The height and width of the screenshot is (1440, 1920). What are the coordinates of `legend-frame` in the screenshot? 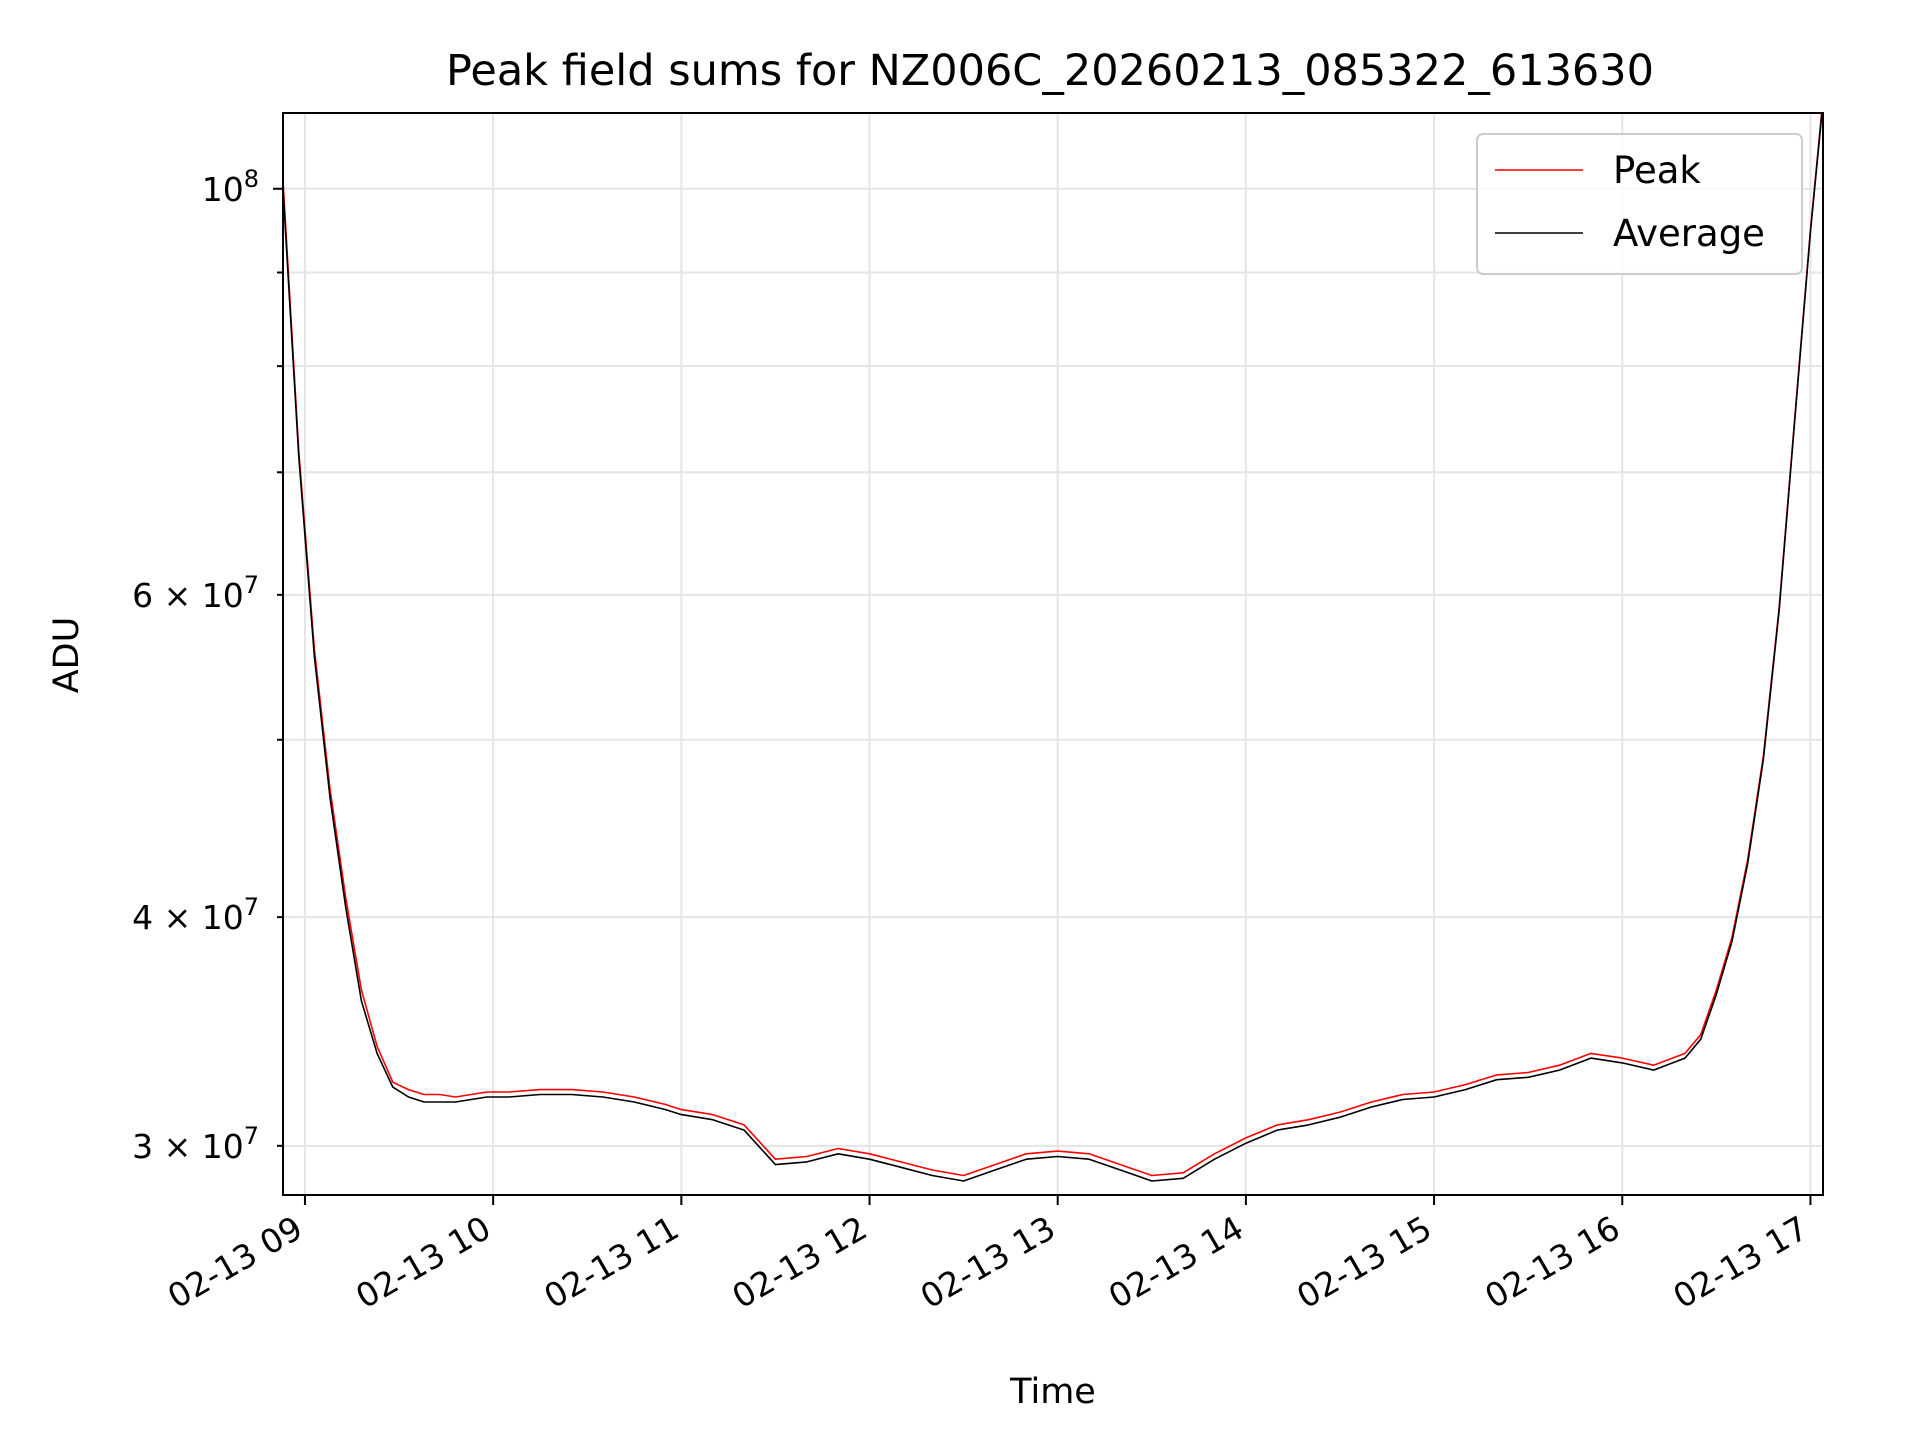 It's located at (1639, 204).